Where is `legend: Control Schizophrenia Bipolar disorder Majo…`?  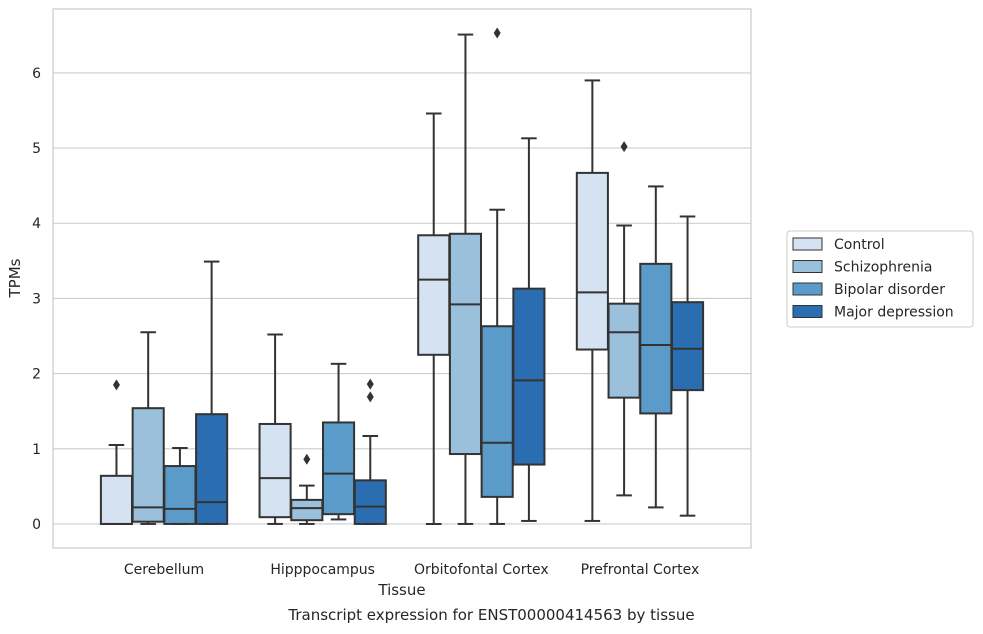
legend: Control Schizophrenia Bipolar disorder Majo… is located at coordinates (880, 279).